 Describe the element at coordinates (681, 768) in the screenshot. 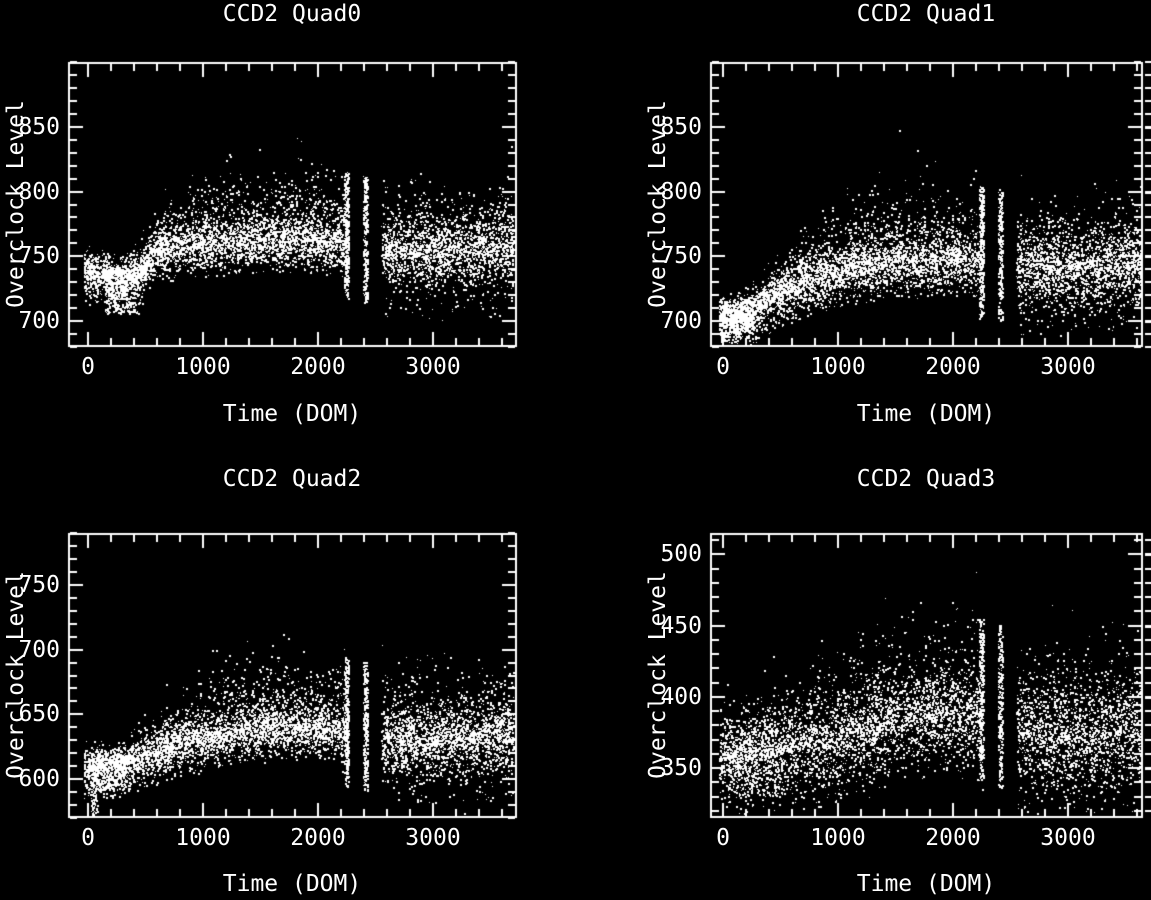

I see `y-tick-label: 350` at that location.